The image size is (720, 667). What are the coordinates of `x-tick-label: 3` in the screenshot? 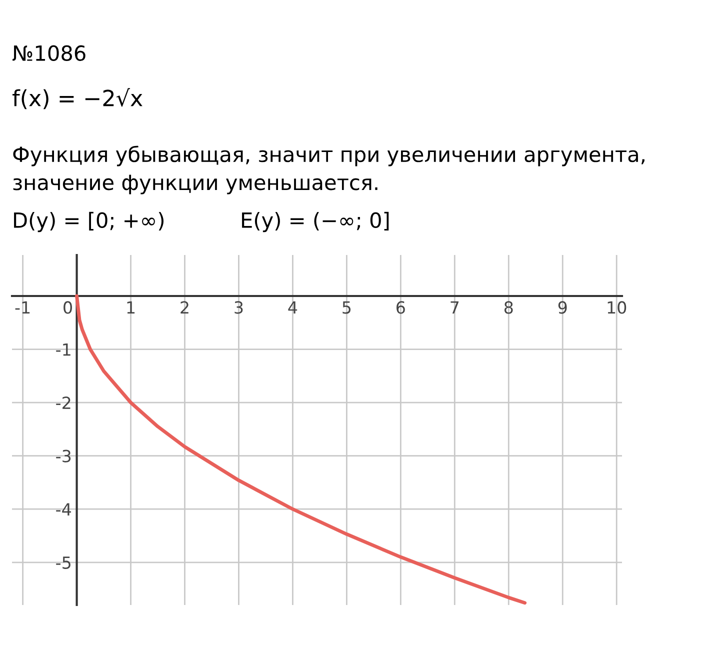 It's located at (238, 307).